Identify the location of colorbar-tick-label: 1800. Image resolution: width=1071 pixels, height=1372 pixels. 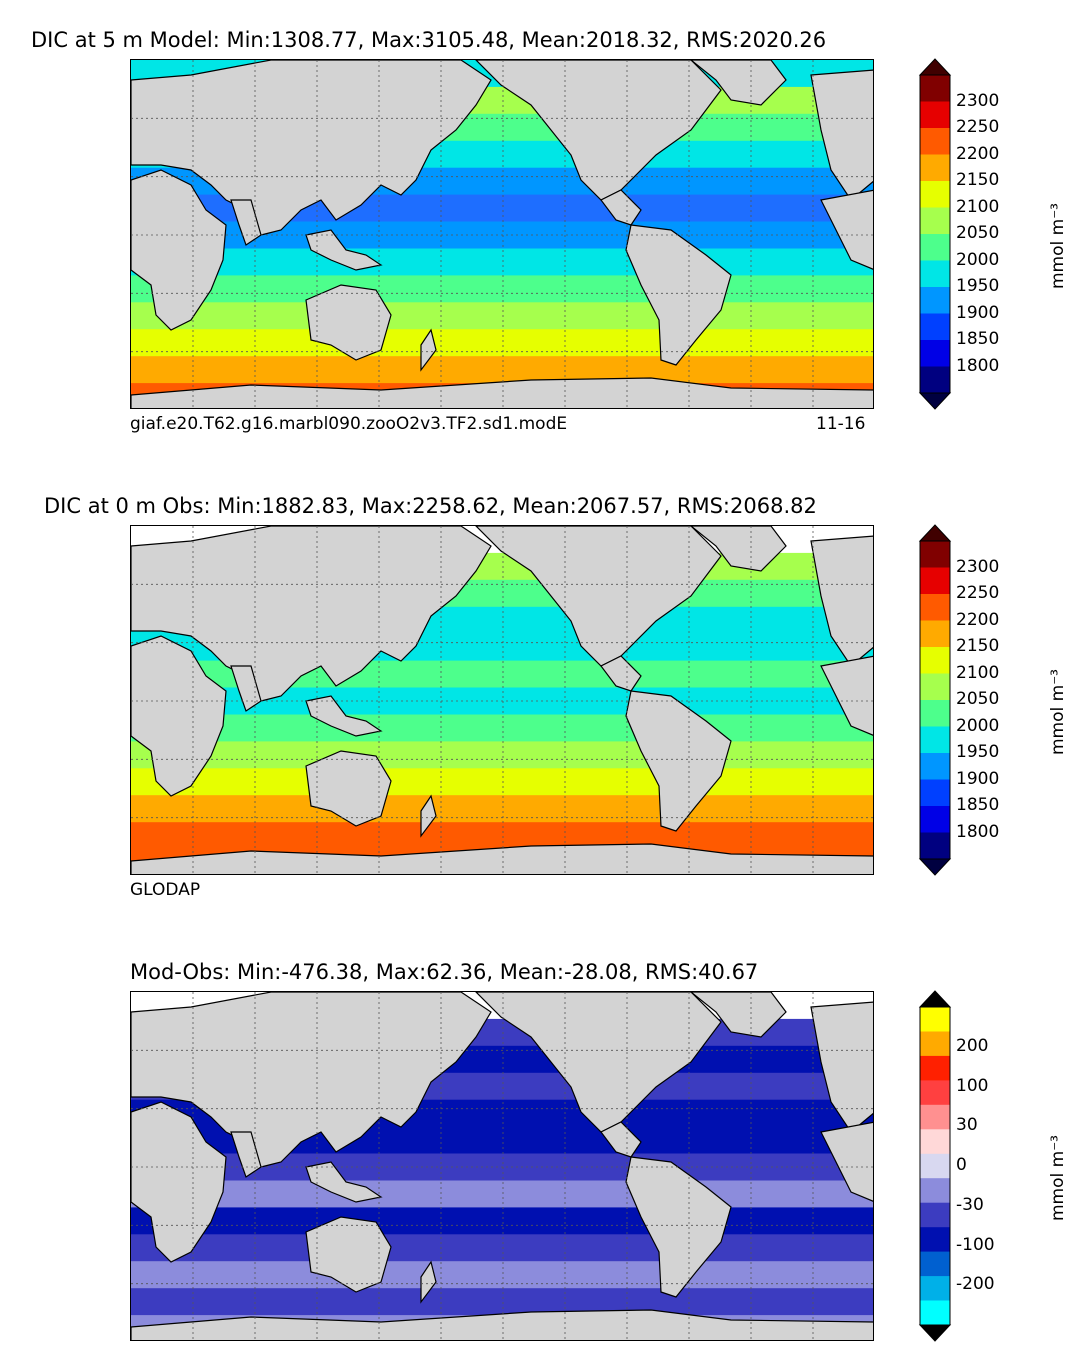
(978, 365).